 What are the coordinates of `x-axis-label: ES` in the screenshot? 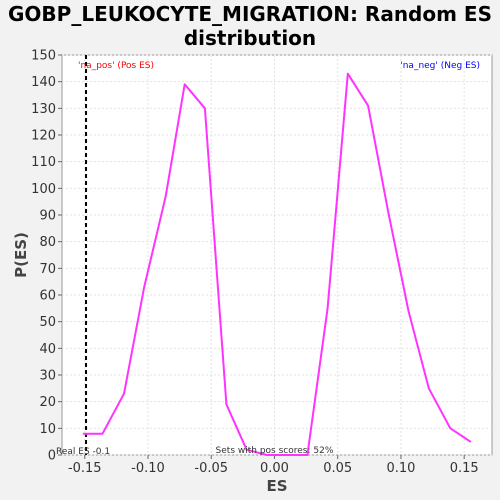 It's located at (276, 486).